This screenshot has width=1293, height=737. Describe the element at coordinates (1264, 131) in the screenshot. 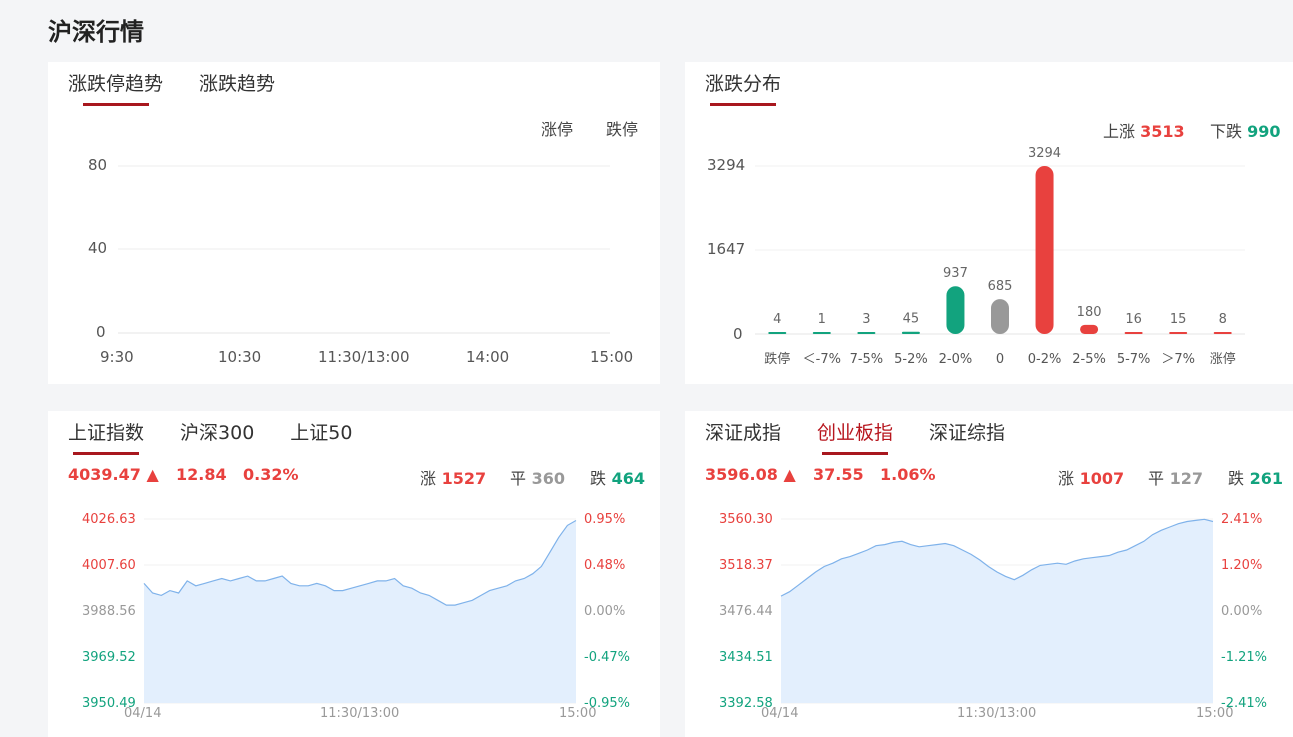

I see `down-count: 990` at that location.